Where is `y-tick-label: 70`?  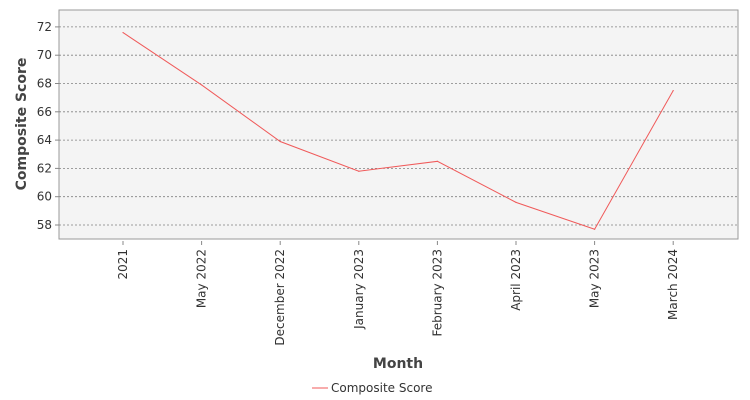 y-tick-label: 70 is located at coordinates (44, 55).